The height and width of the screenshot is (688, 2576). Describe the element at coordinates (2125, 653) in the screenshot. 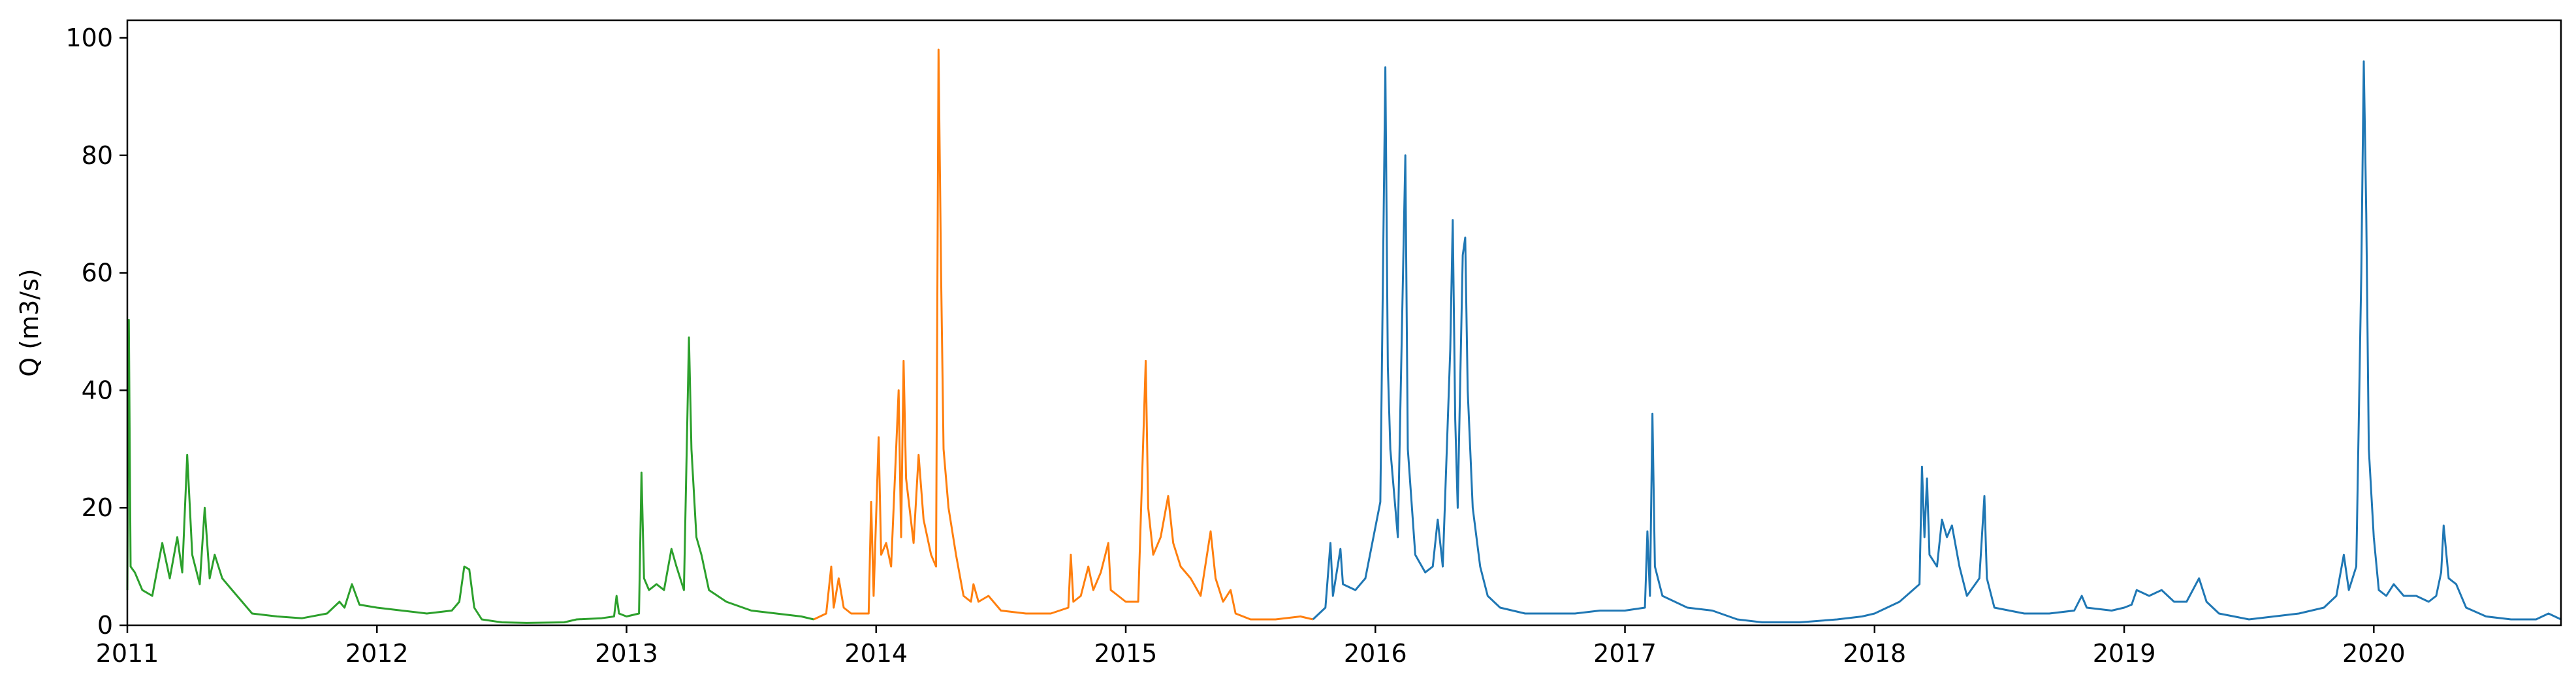

I see `x-tick-label: 2019` at that location.